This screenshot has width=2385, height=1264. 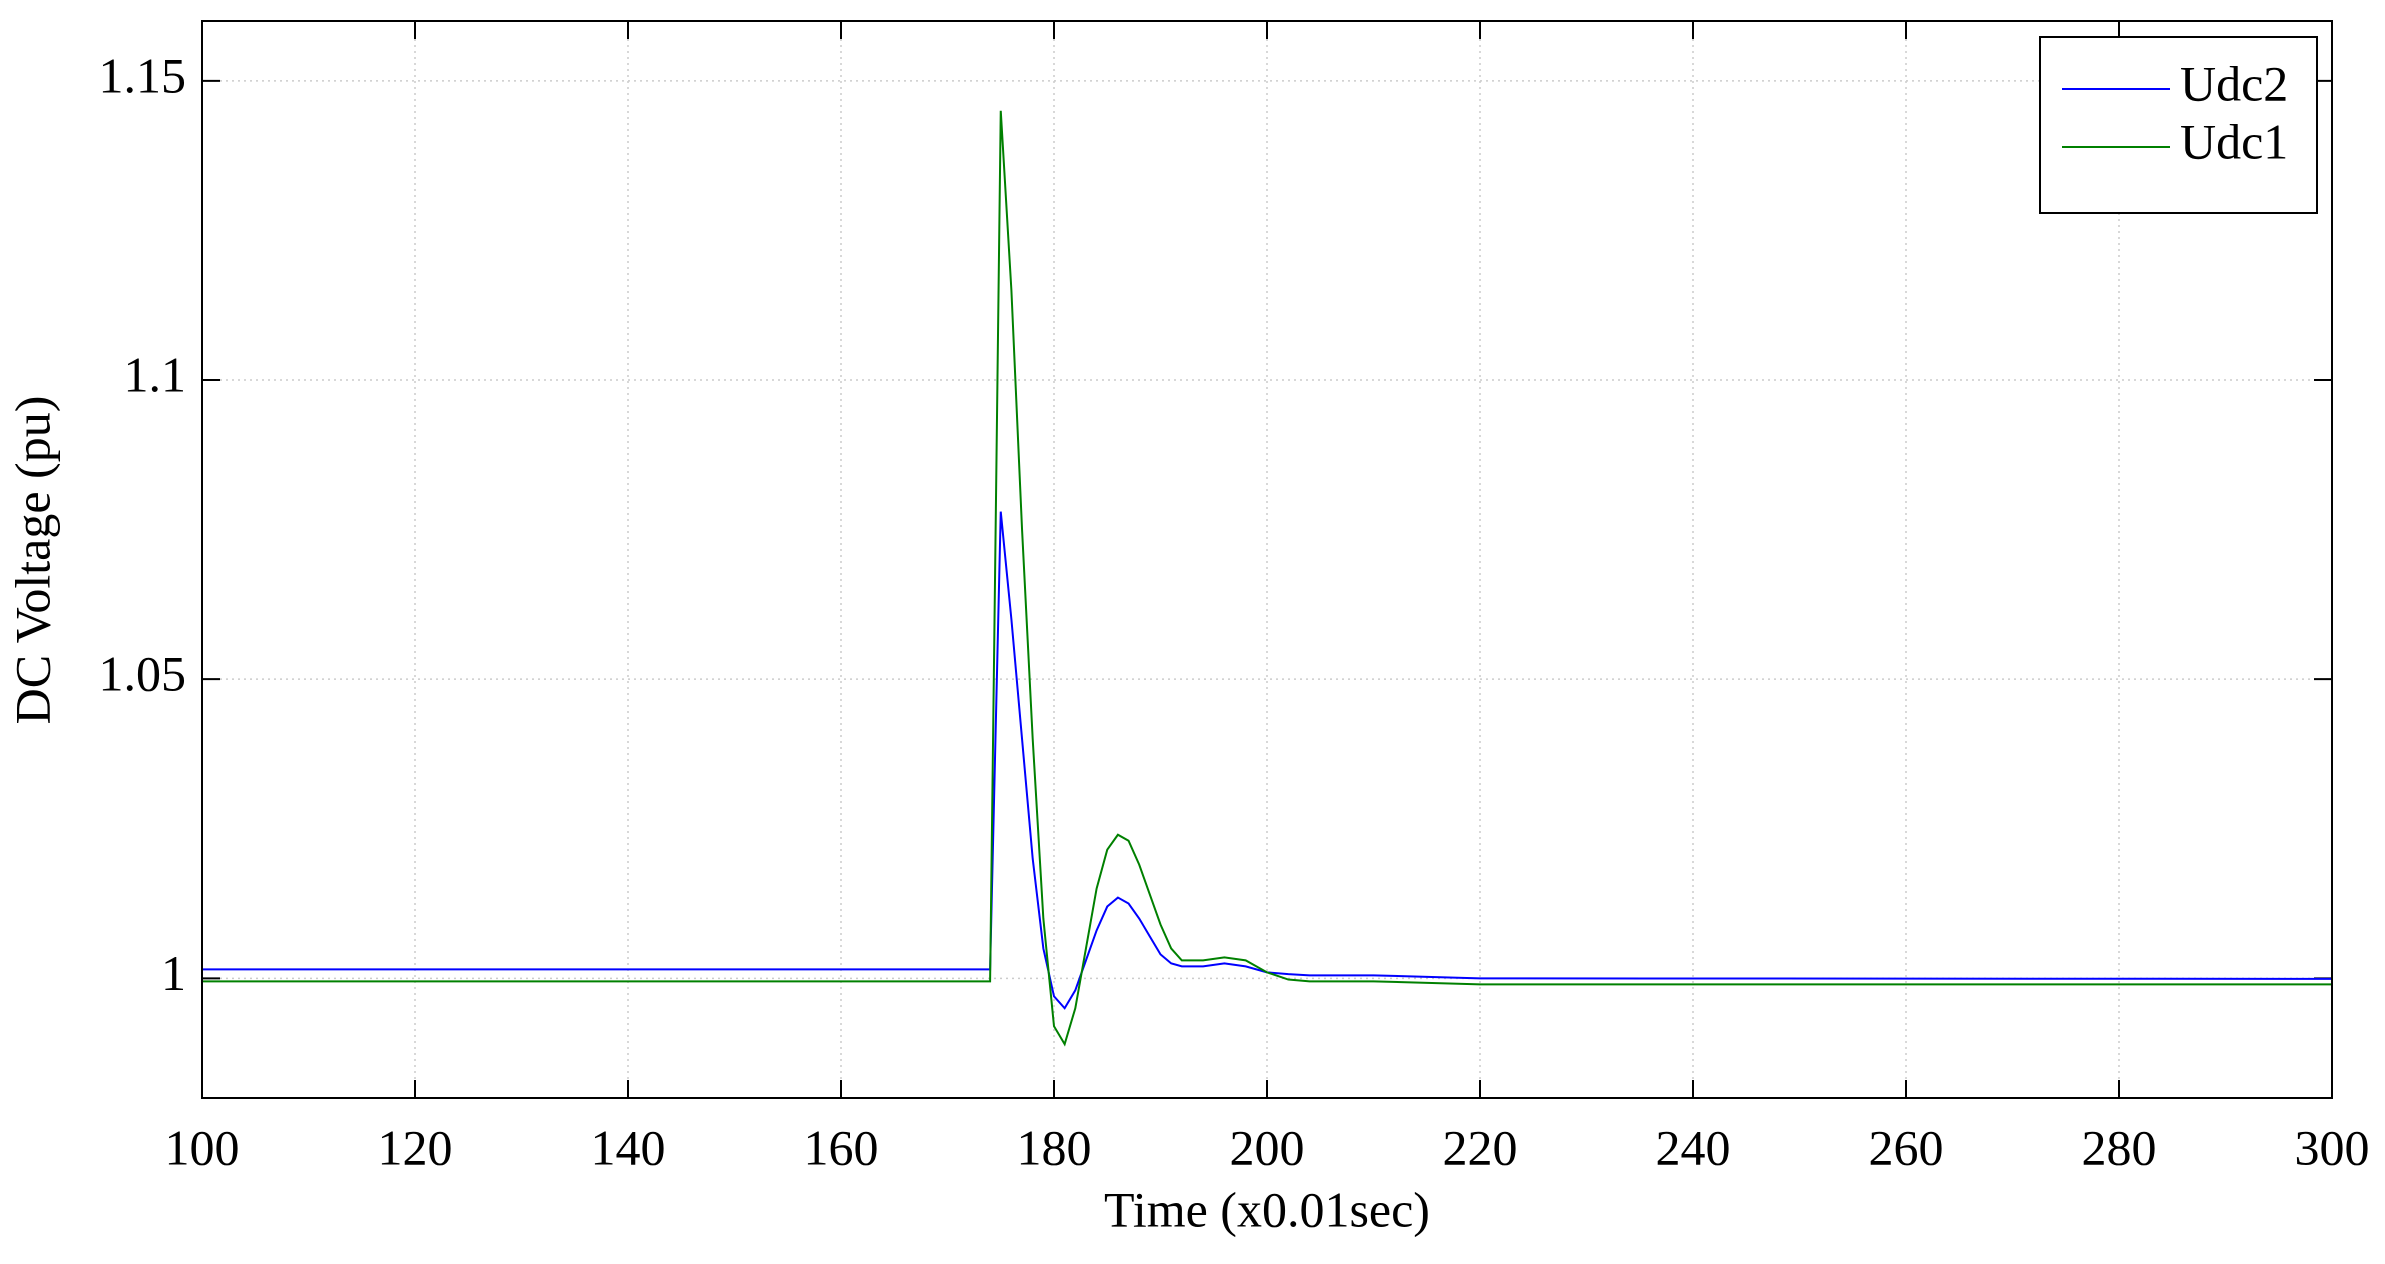 What do you see at coordinates (2234, 83) in the screenshot?
I see `legend-label: Udc2` at bounding box center [2234, 83].